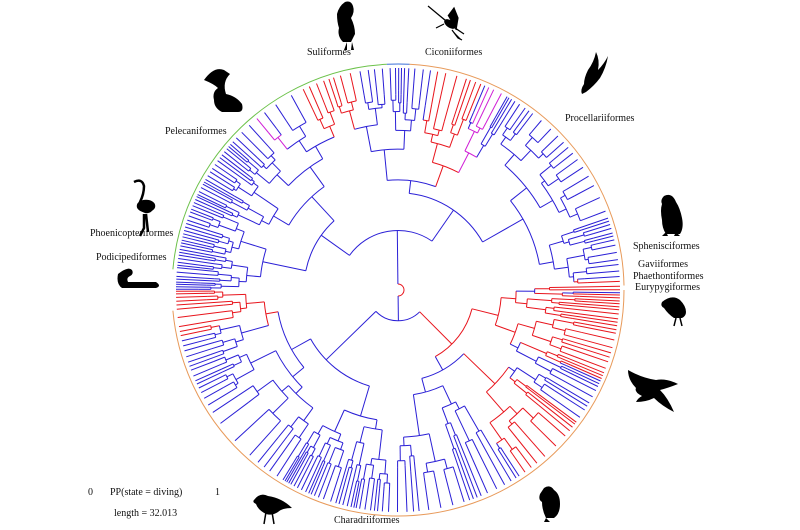 The image size is (800, 530). I want to click on label-podicipediformes: Podicipediformes, so click(131, 257).